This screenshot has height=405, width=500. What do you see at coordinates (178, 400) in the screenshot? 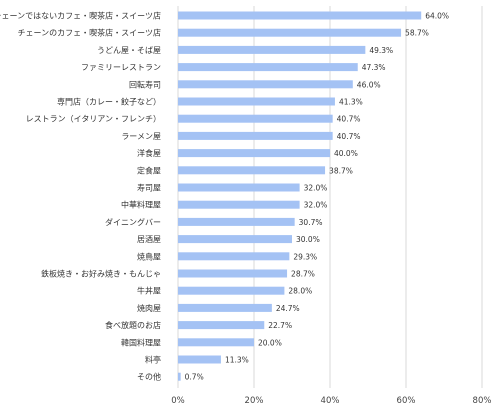
I see `x-tick-label: 0%` at bounding box center [178, 400].